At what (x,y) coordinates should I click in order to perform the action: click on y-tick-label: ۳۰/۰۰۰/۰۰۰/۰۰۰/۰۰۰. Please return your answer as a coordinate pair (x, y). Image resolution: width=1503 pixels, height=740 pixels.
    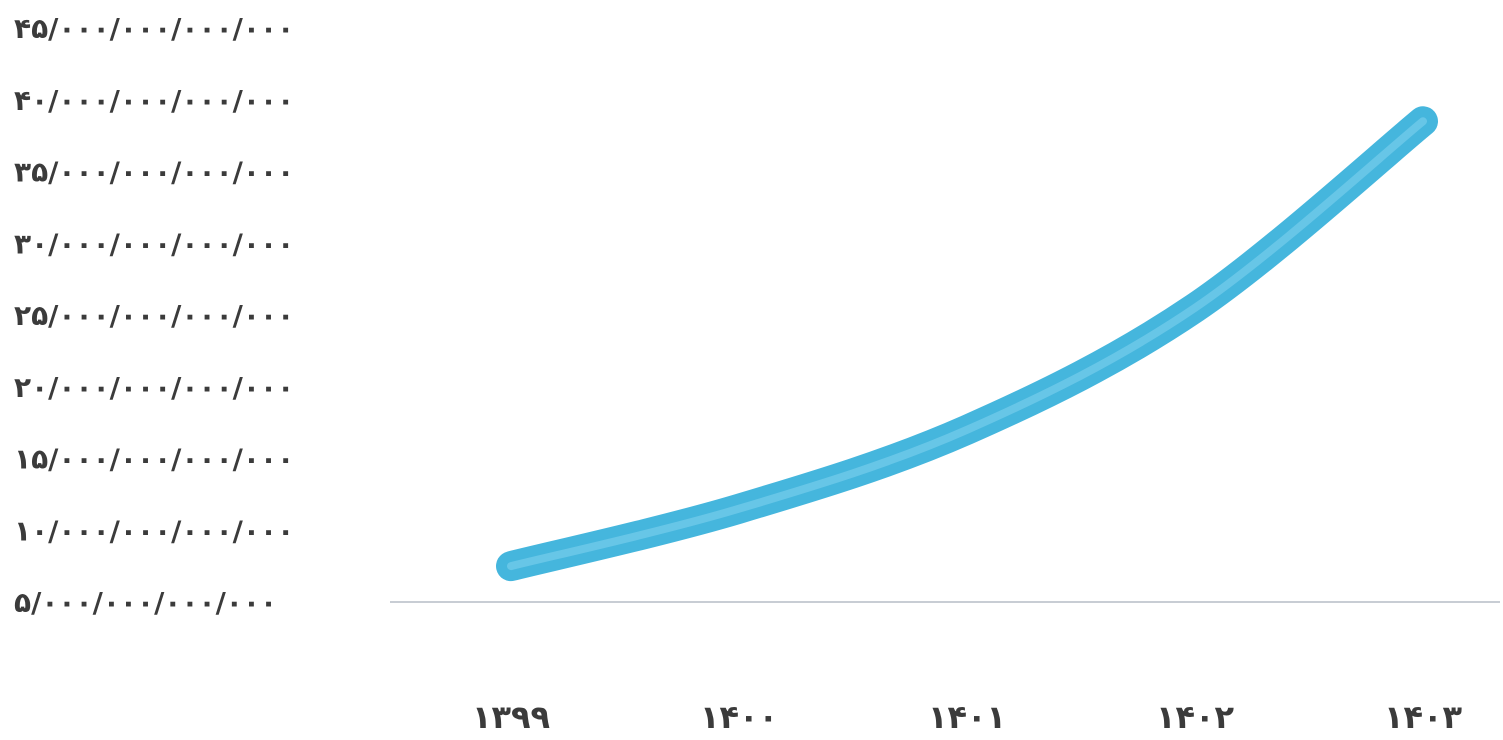
    Looking at the image, I should click on (154, 243).